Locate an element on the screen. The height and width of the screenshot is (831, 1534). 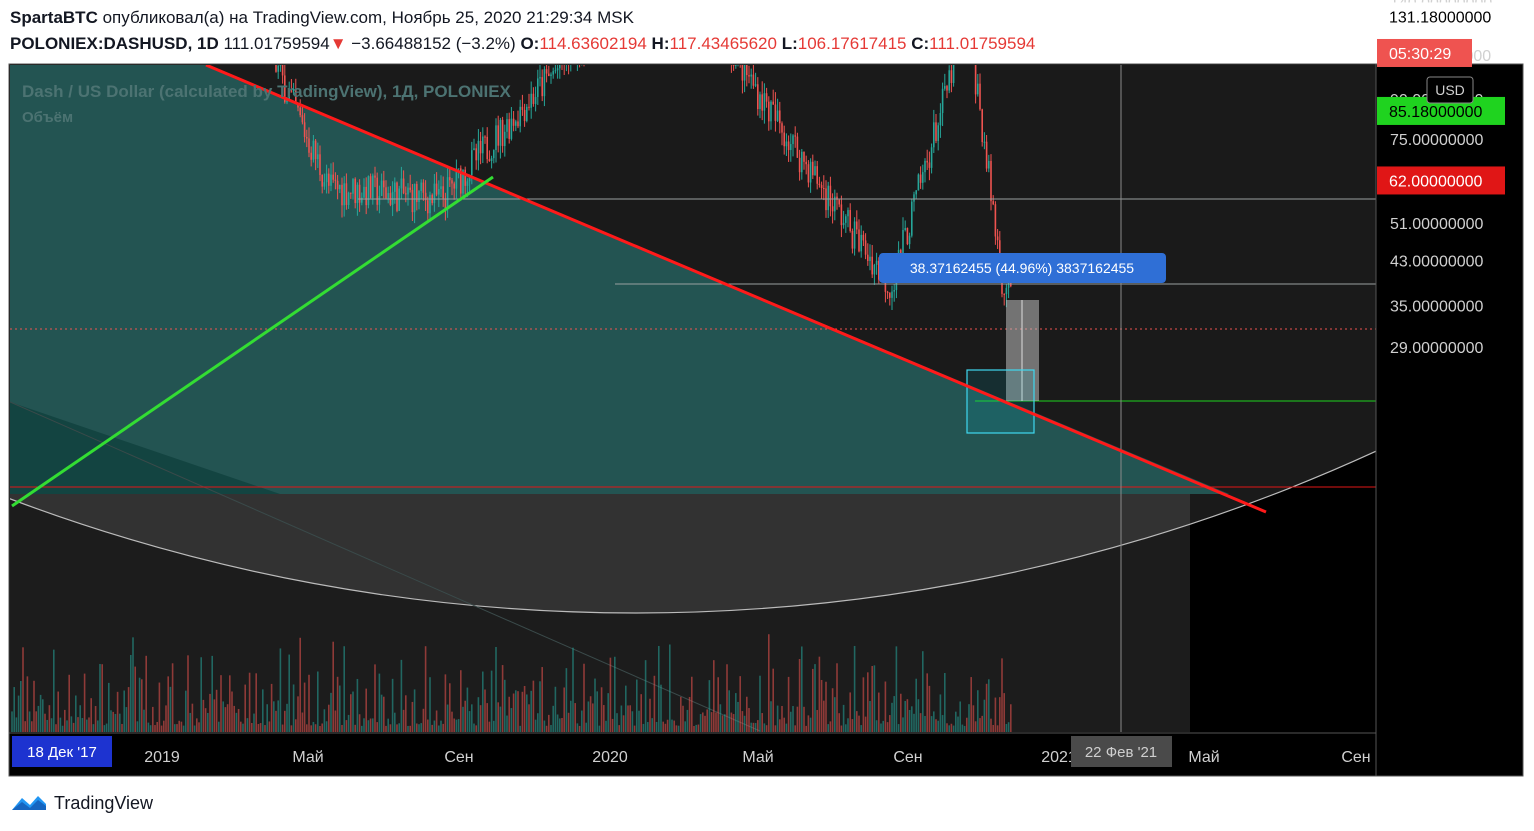
price-label-text: 85.18000000 is located at coordinates (1436, 112).